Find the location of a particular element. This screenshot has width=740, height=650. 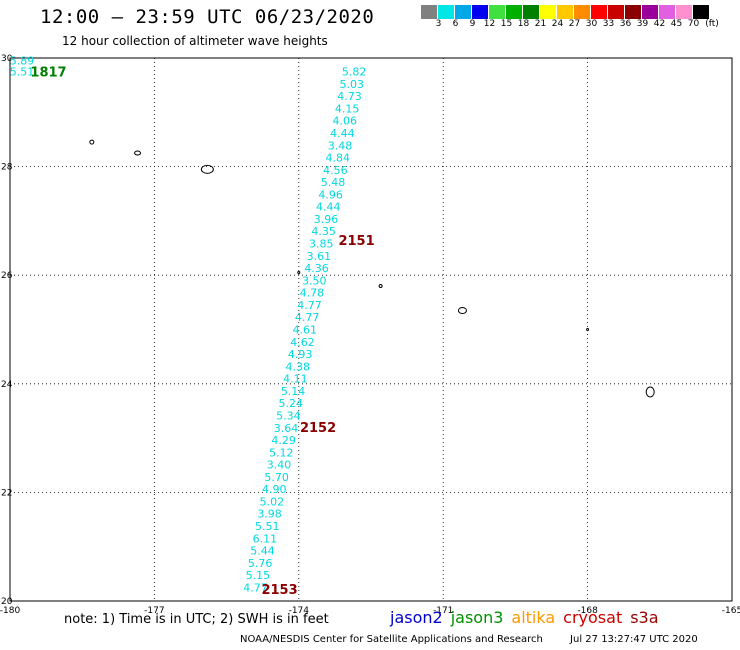

swh-value-label: 4.38 is located at coordinates (298, 366).